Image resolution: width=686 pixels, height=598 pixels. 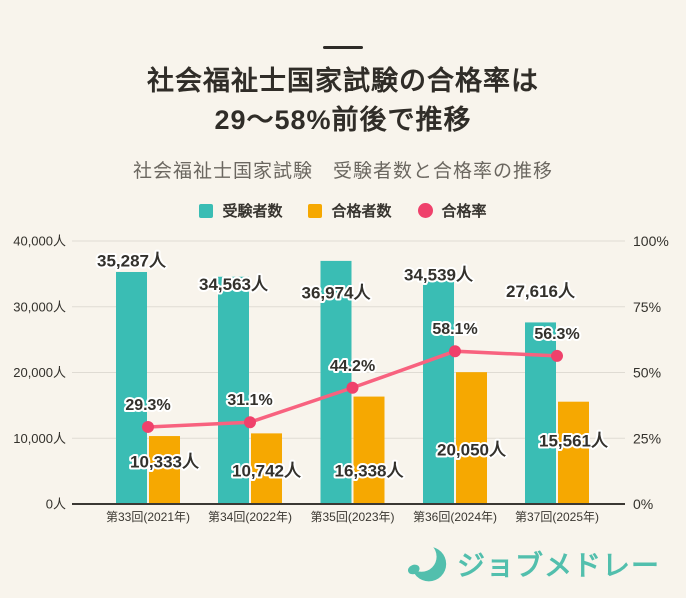 What do you see at coordinates (337, 292) in the screenshot?
I see `examinees-value-label-2: 36,974人` at bounding box center [337, 292].